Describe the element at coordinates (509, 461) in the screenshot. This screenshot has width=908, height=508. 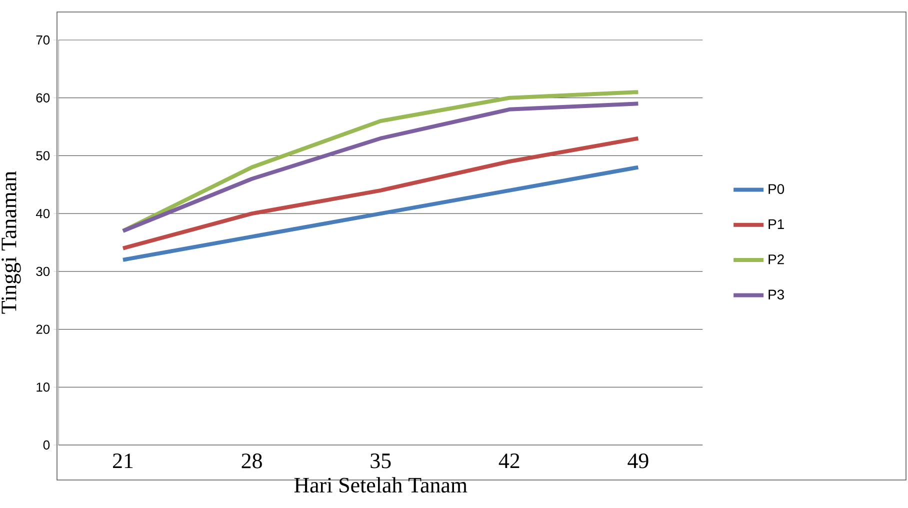
I see `x-tick-label: 42` at that location.